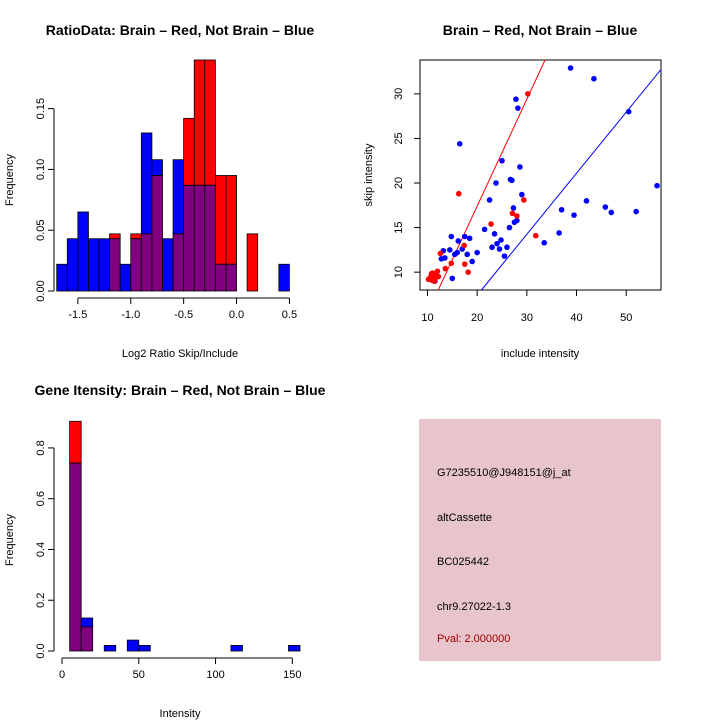 This screenshot has height=720, width=720. What do you see at coordinates (464, 518) in the screenshot?
I see `info-event-type: altCassette` at bounding box center [464, 518].